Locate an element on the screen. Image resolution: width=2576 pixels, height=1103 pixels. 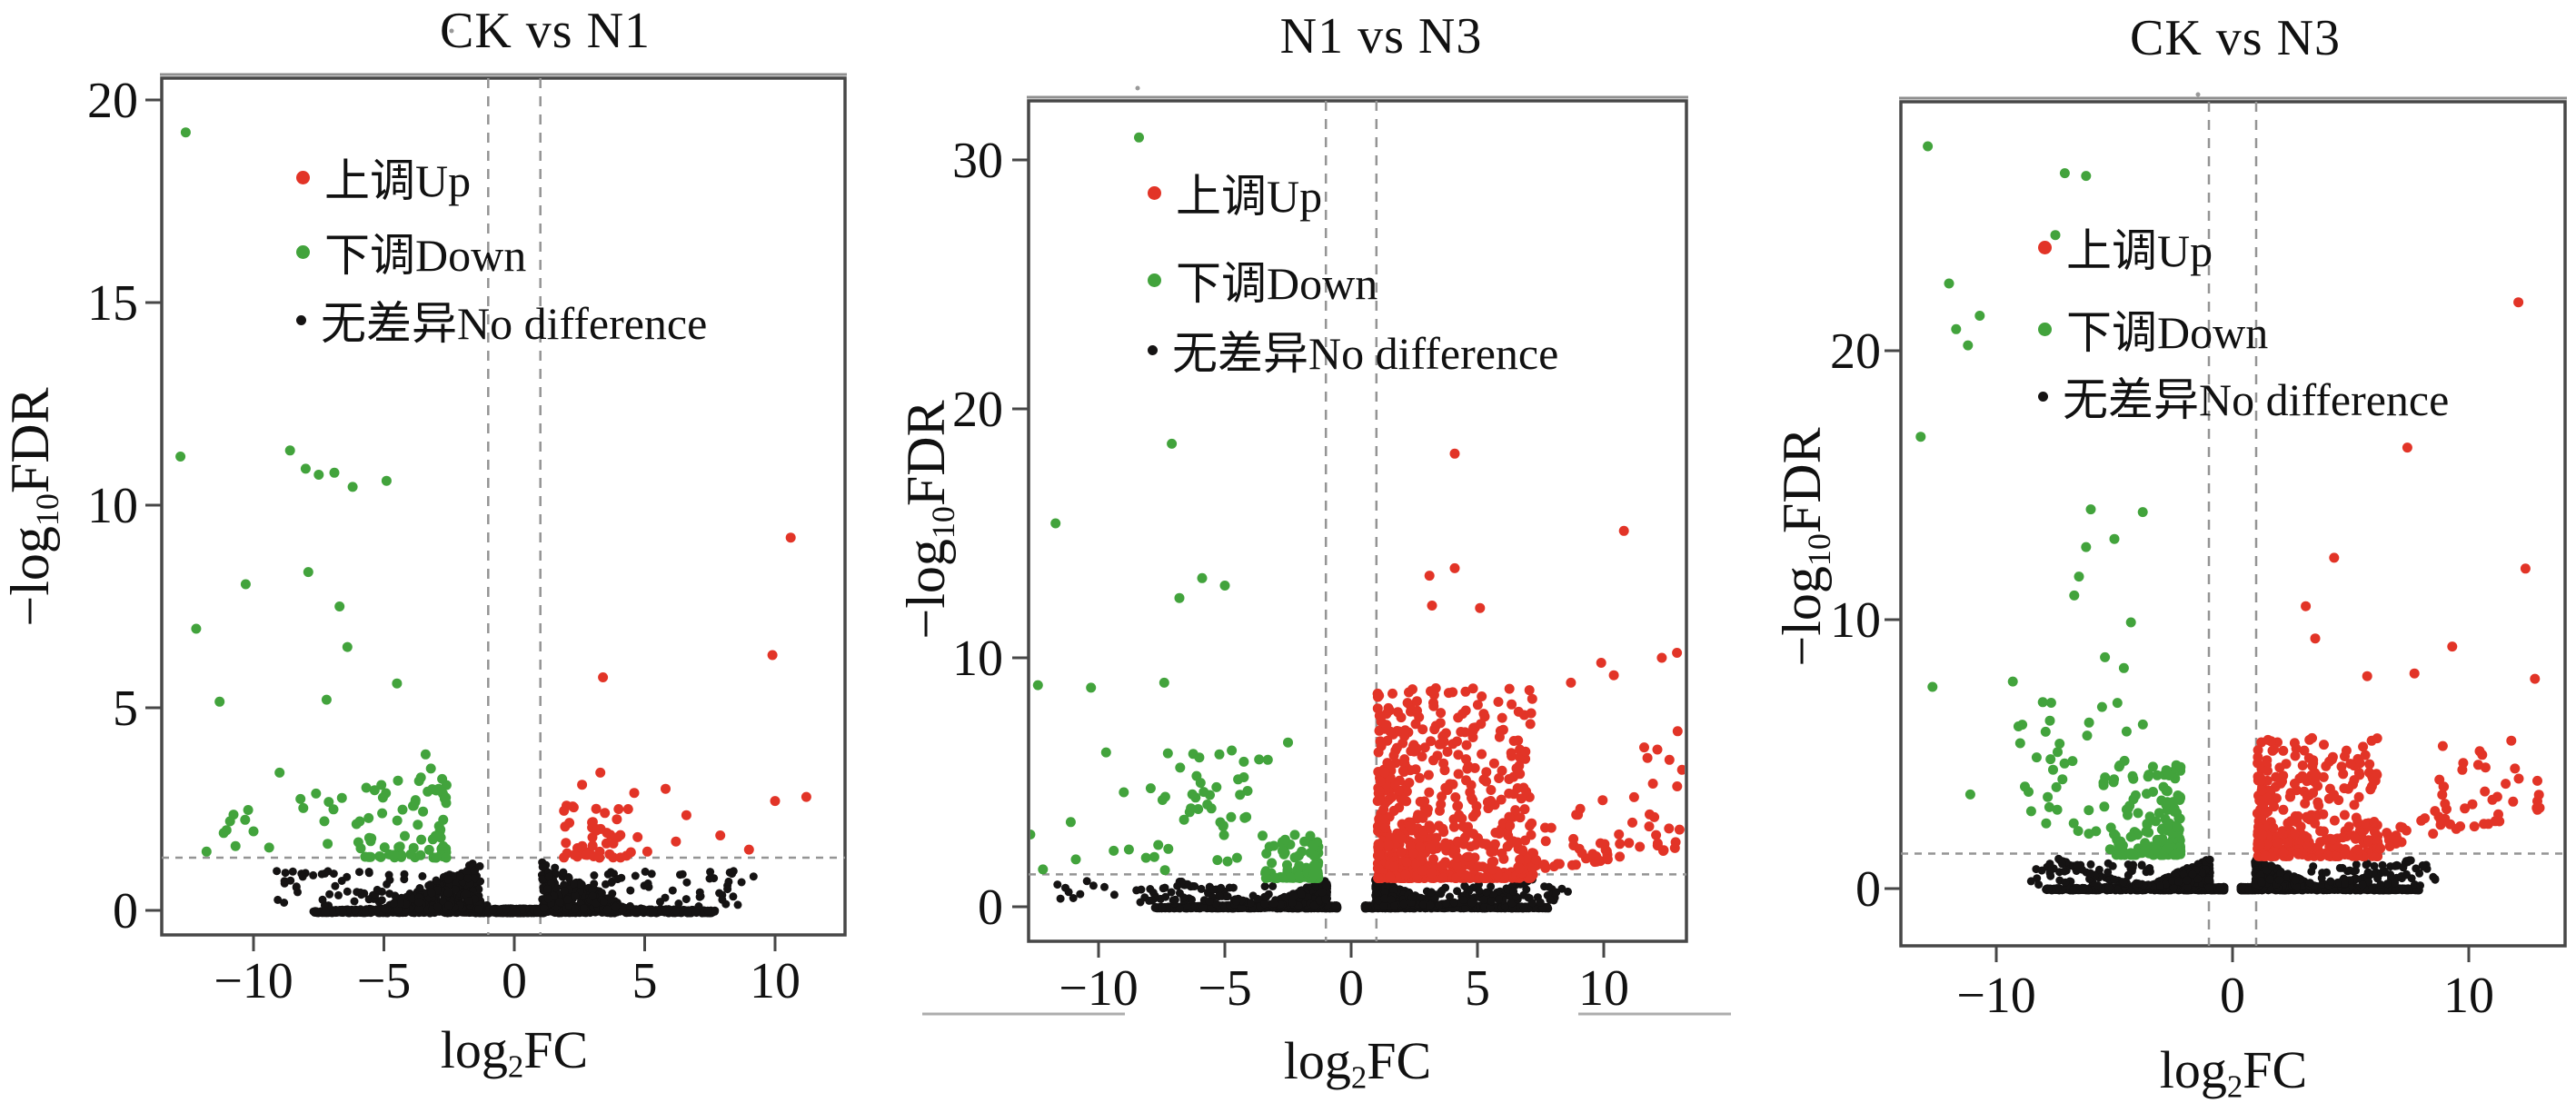
panel-title: CK vs N1 is located at coordinates (545, 31).